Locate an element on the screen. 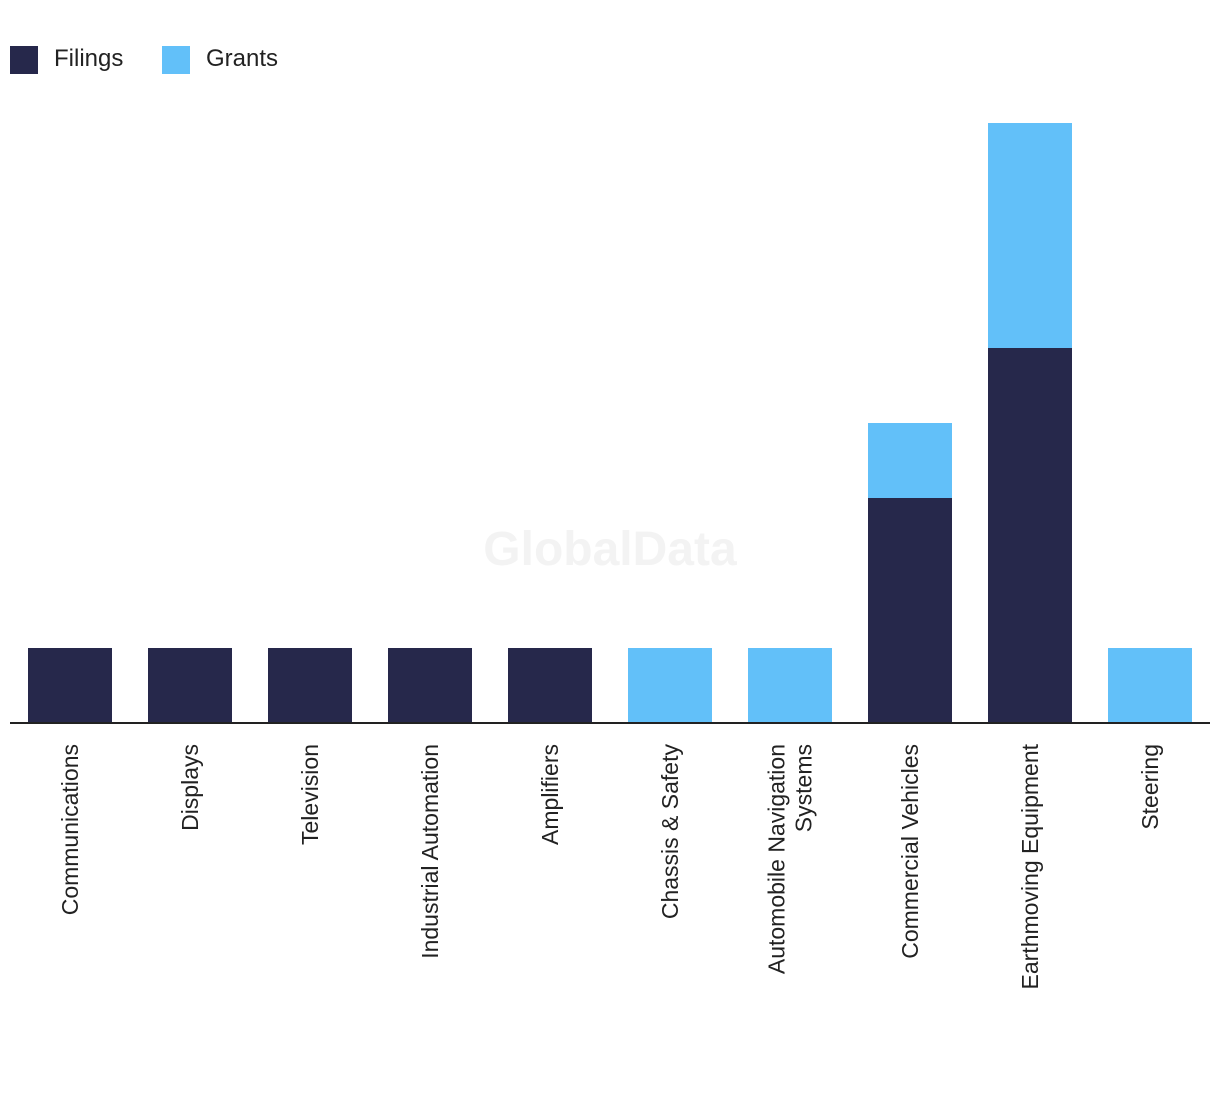 Image resolution: width=1220 pixels, height=1094 pixels. bar-grants-commercial-vehicles is located at coordinates (910, 460).